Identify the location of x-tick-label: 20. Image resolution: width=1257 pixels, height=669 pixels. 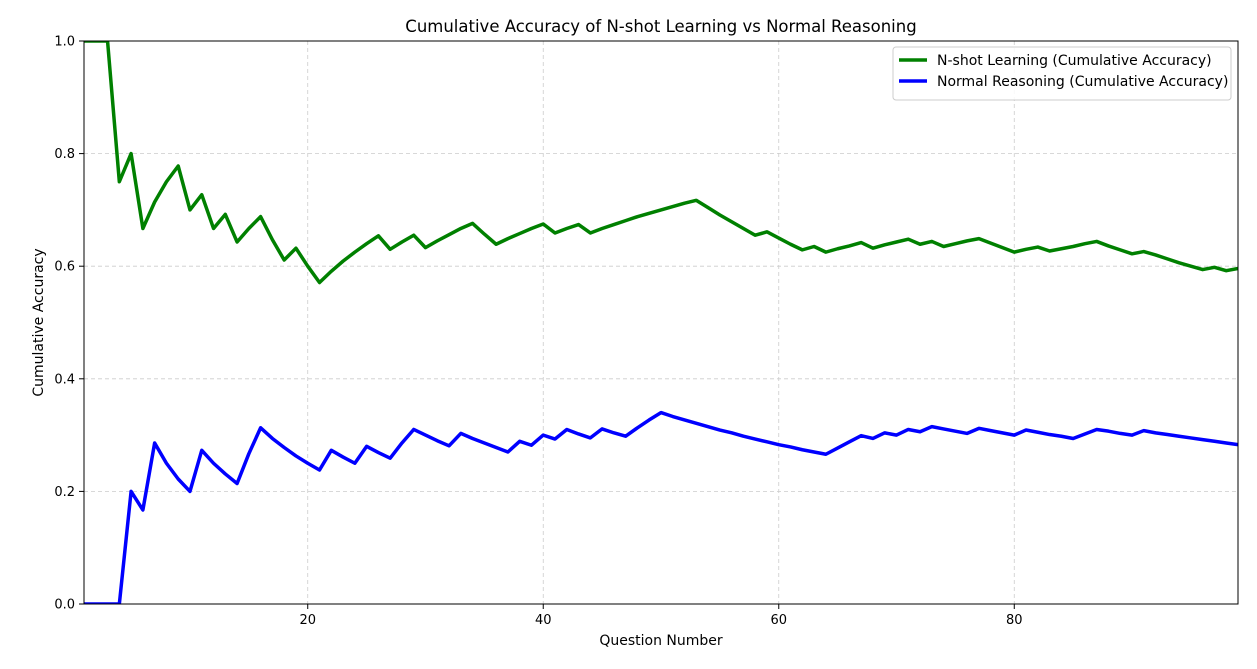
(307, 620).